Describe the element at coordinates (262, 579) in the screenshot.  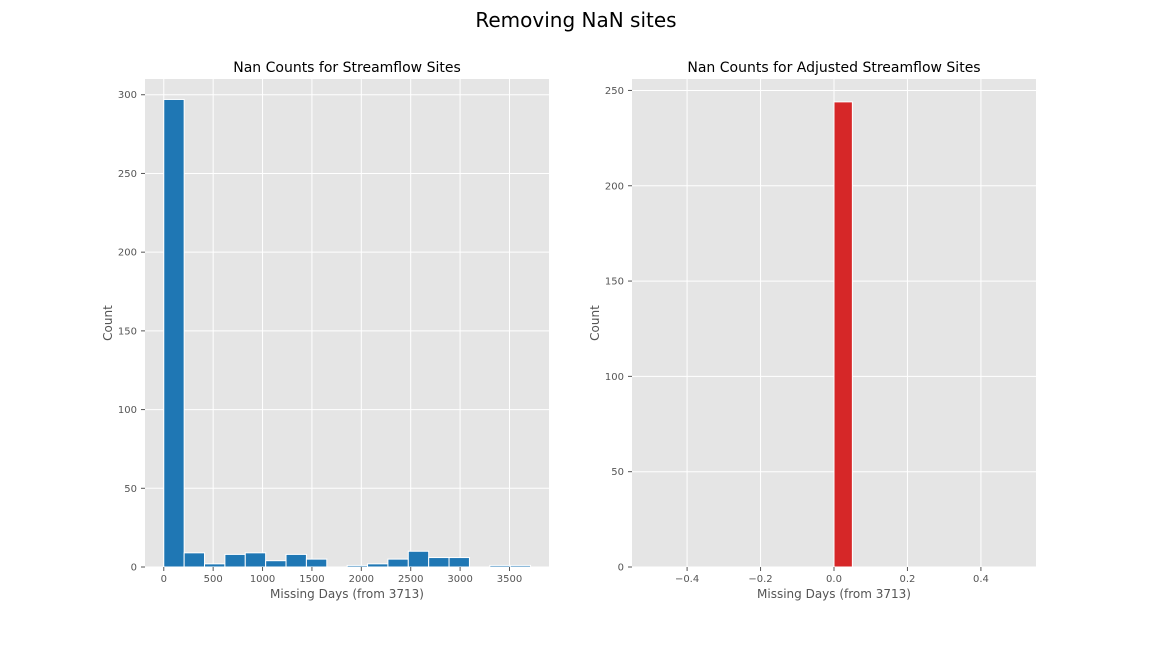
I see `x-tick-label: 1000` at that location.